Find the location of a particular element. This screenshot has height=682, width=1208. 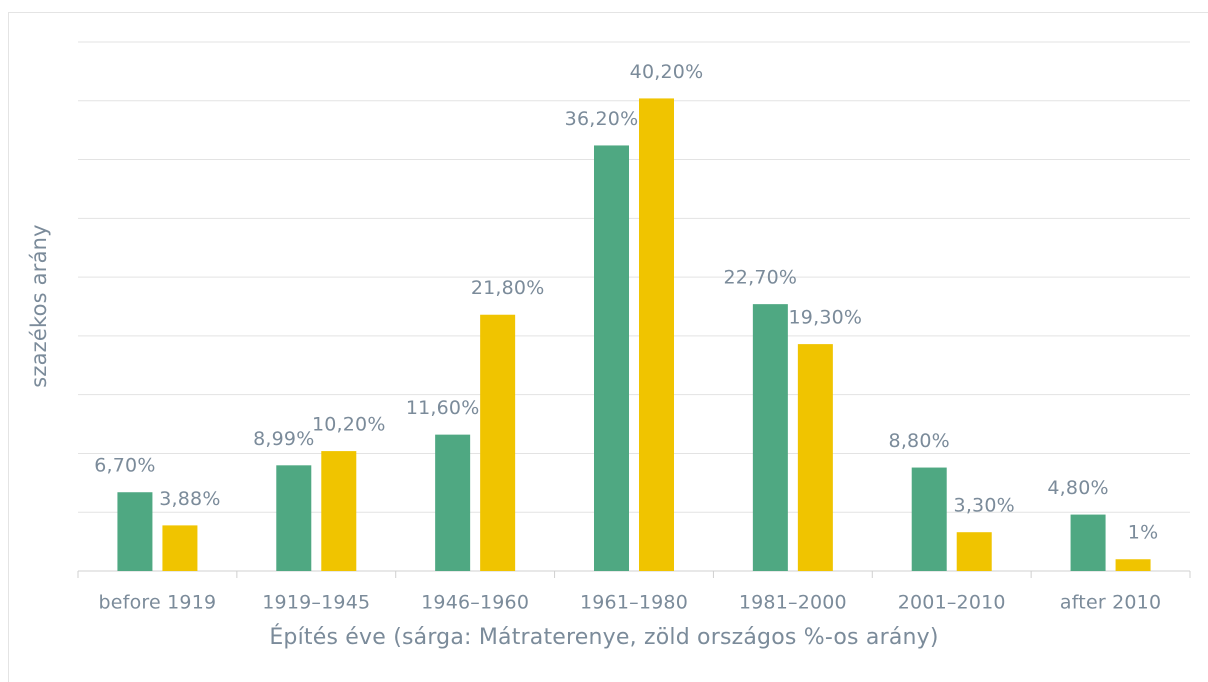

x-tick-label: 1981–2000 is located at coordinates (793, 603).